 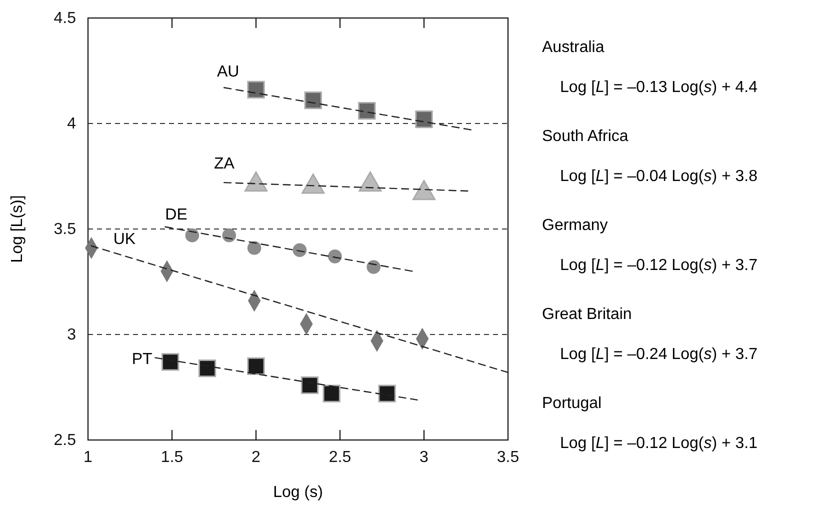 What do you see at coordinates (659, 443) in the screenshot?
I see `text: Log [L] = –0.12 Log(s) + 3.1` at bounding box center [659, 443].